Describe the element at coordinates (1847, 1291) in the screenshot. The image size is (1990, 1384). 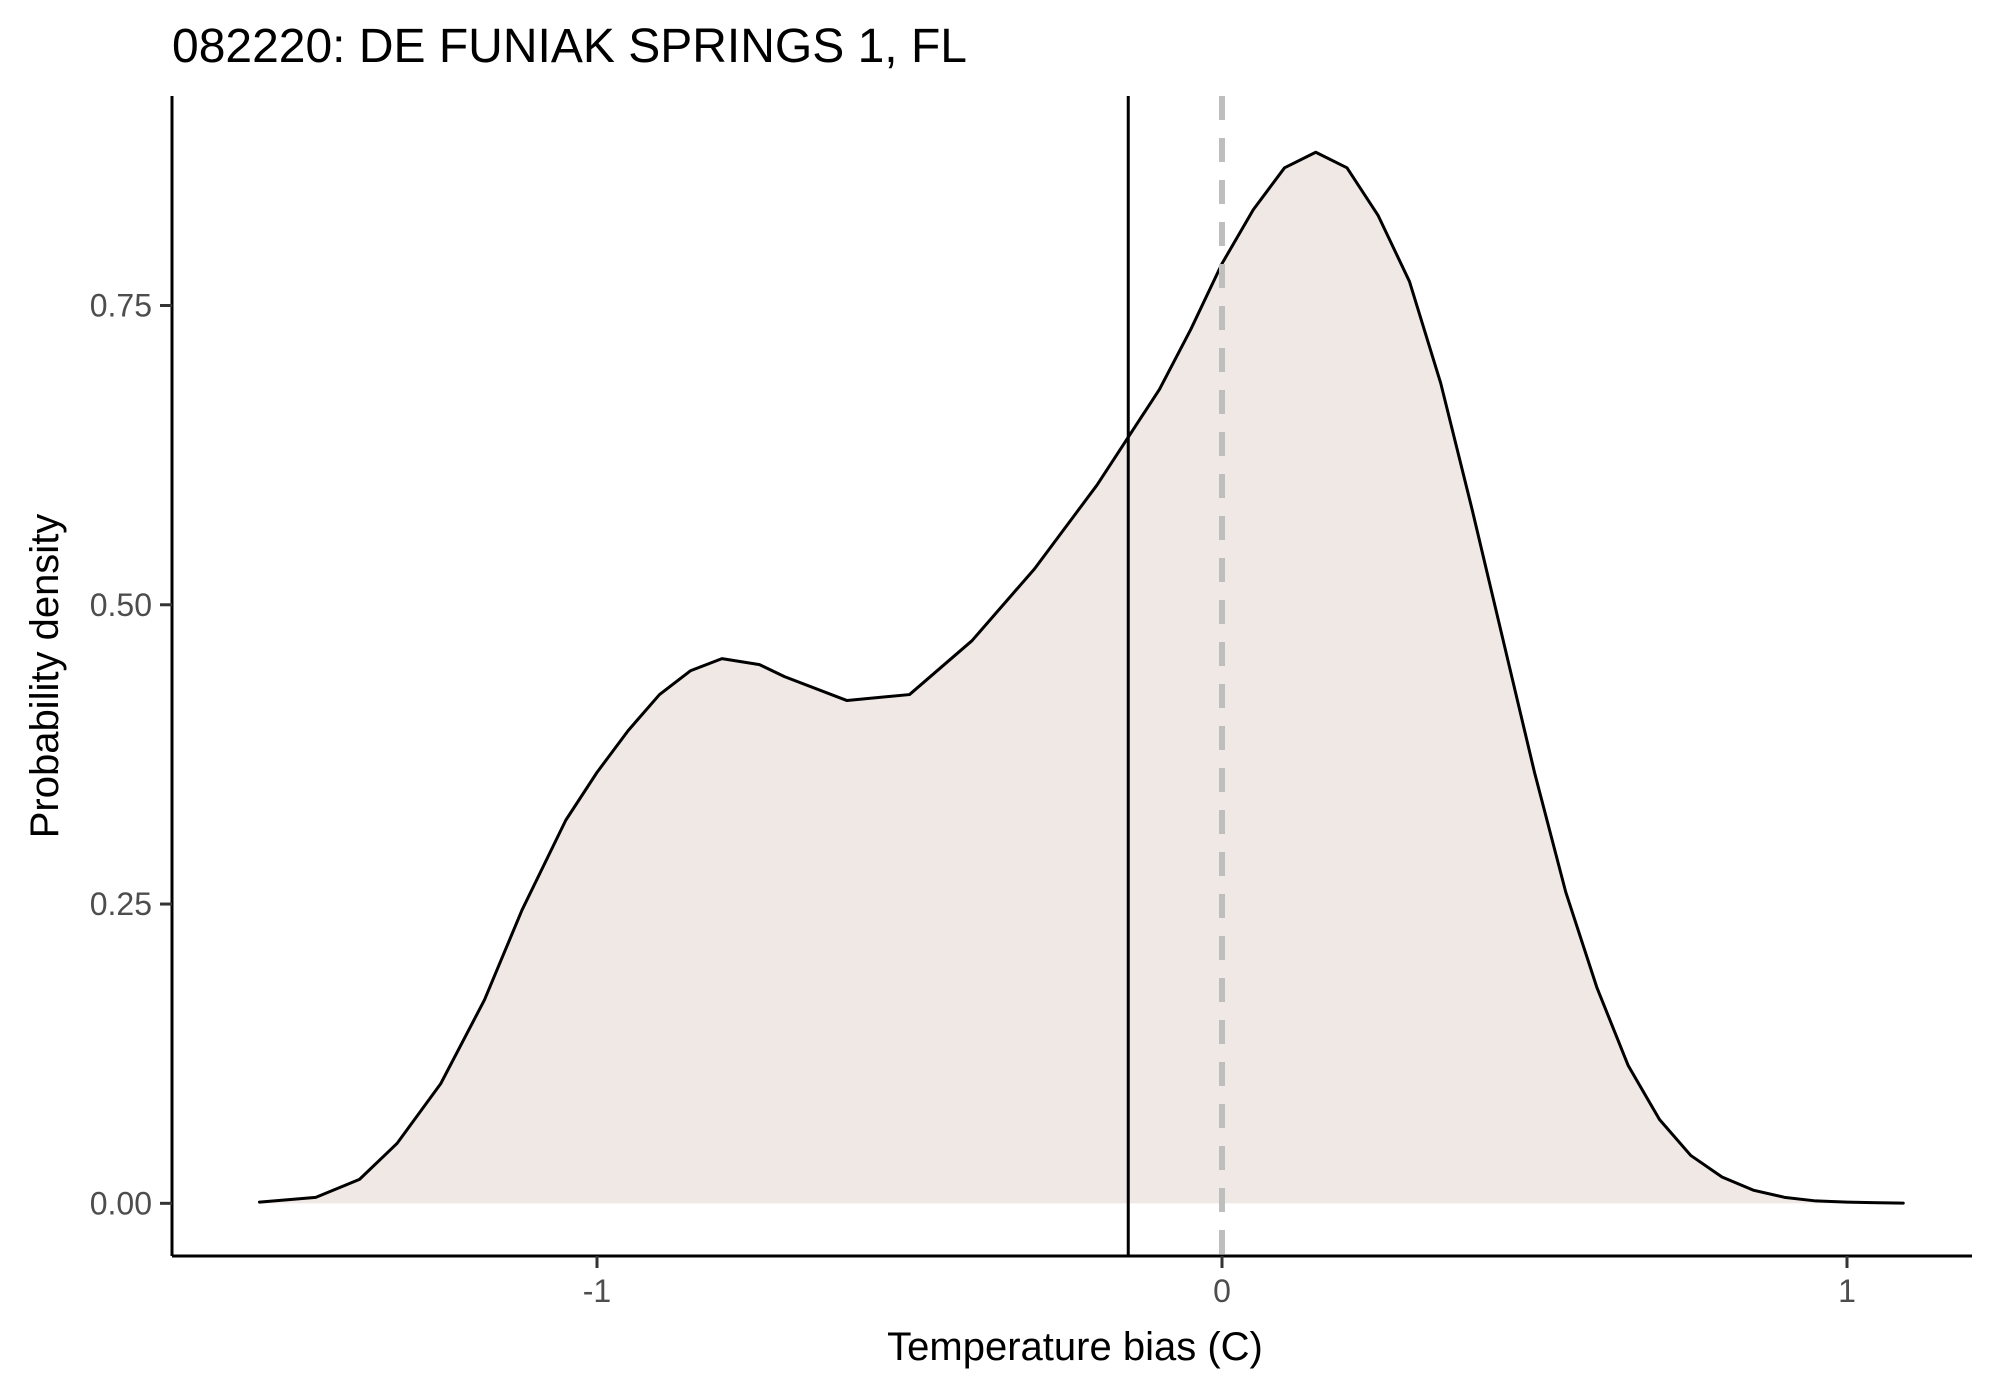
I see `x-tick-label-2: 1` at that location.